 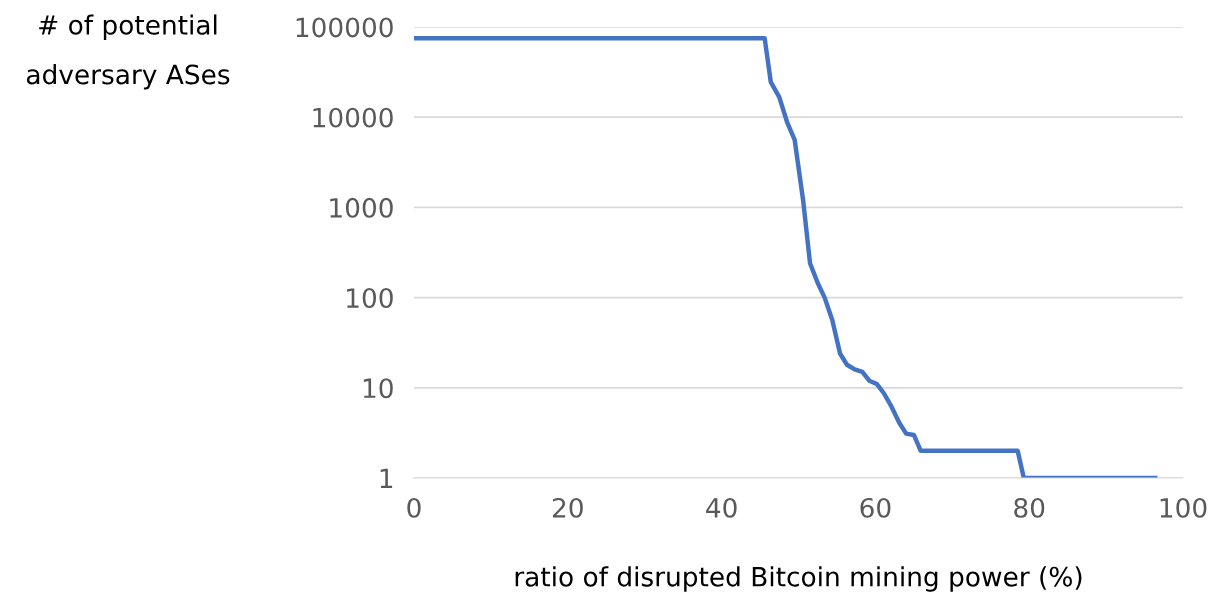 I want to click on x-tick-label: 80, so click(x=1029, y=507).